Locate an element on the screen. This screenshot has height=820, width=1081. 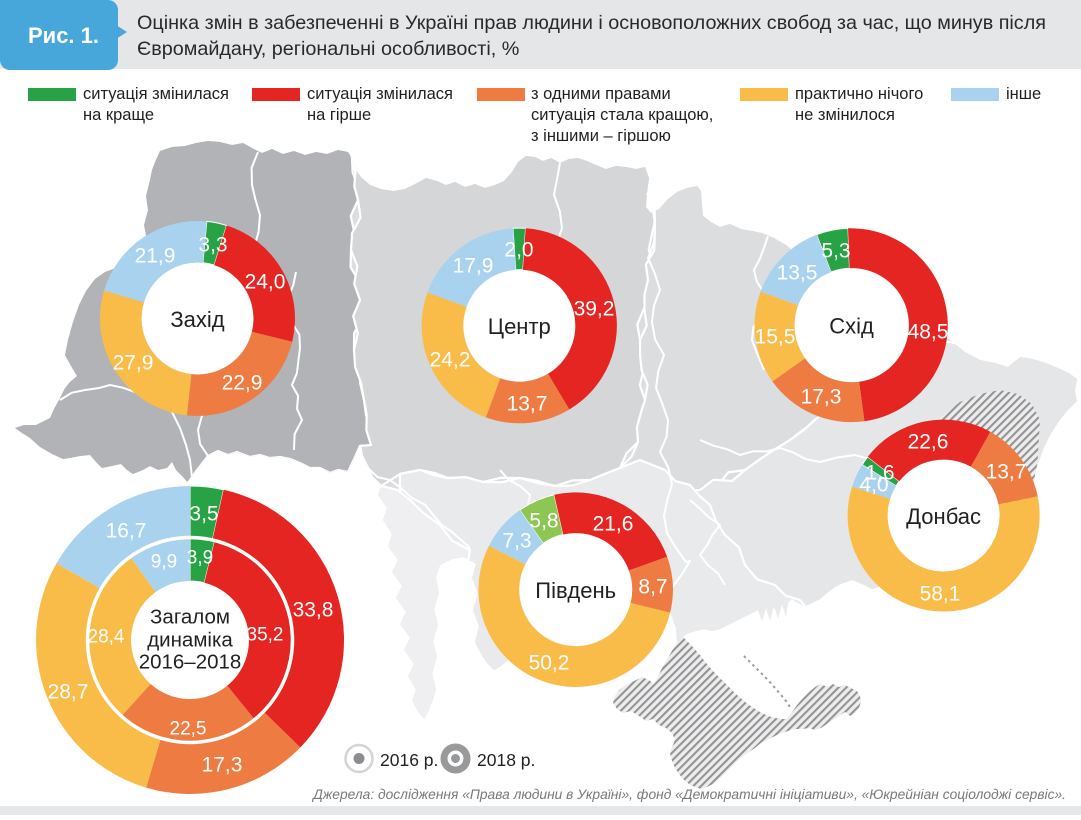
svg-text: 13,5 is located at coordinates (797, 273).